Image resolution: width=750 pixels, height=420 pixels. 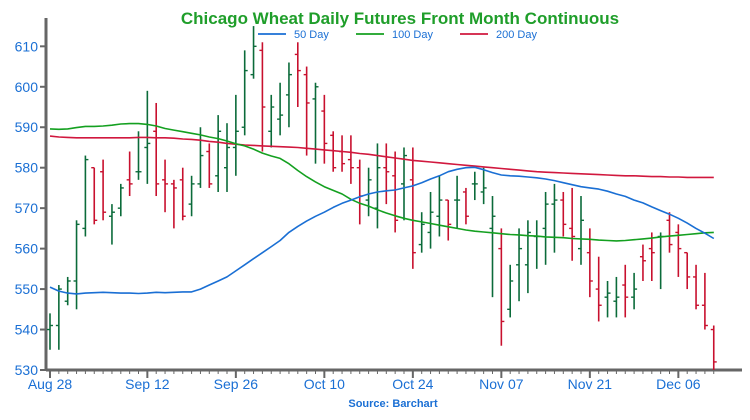 I want to click on y-tick-label: 550, so click(x=27, y=289).